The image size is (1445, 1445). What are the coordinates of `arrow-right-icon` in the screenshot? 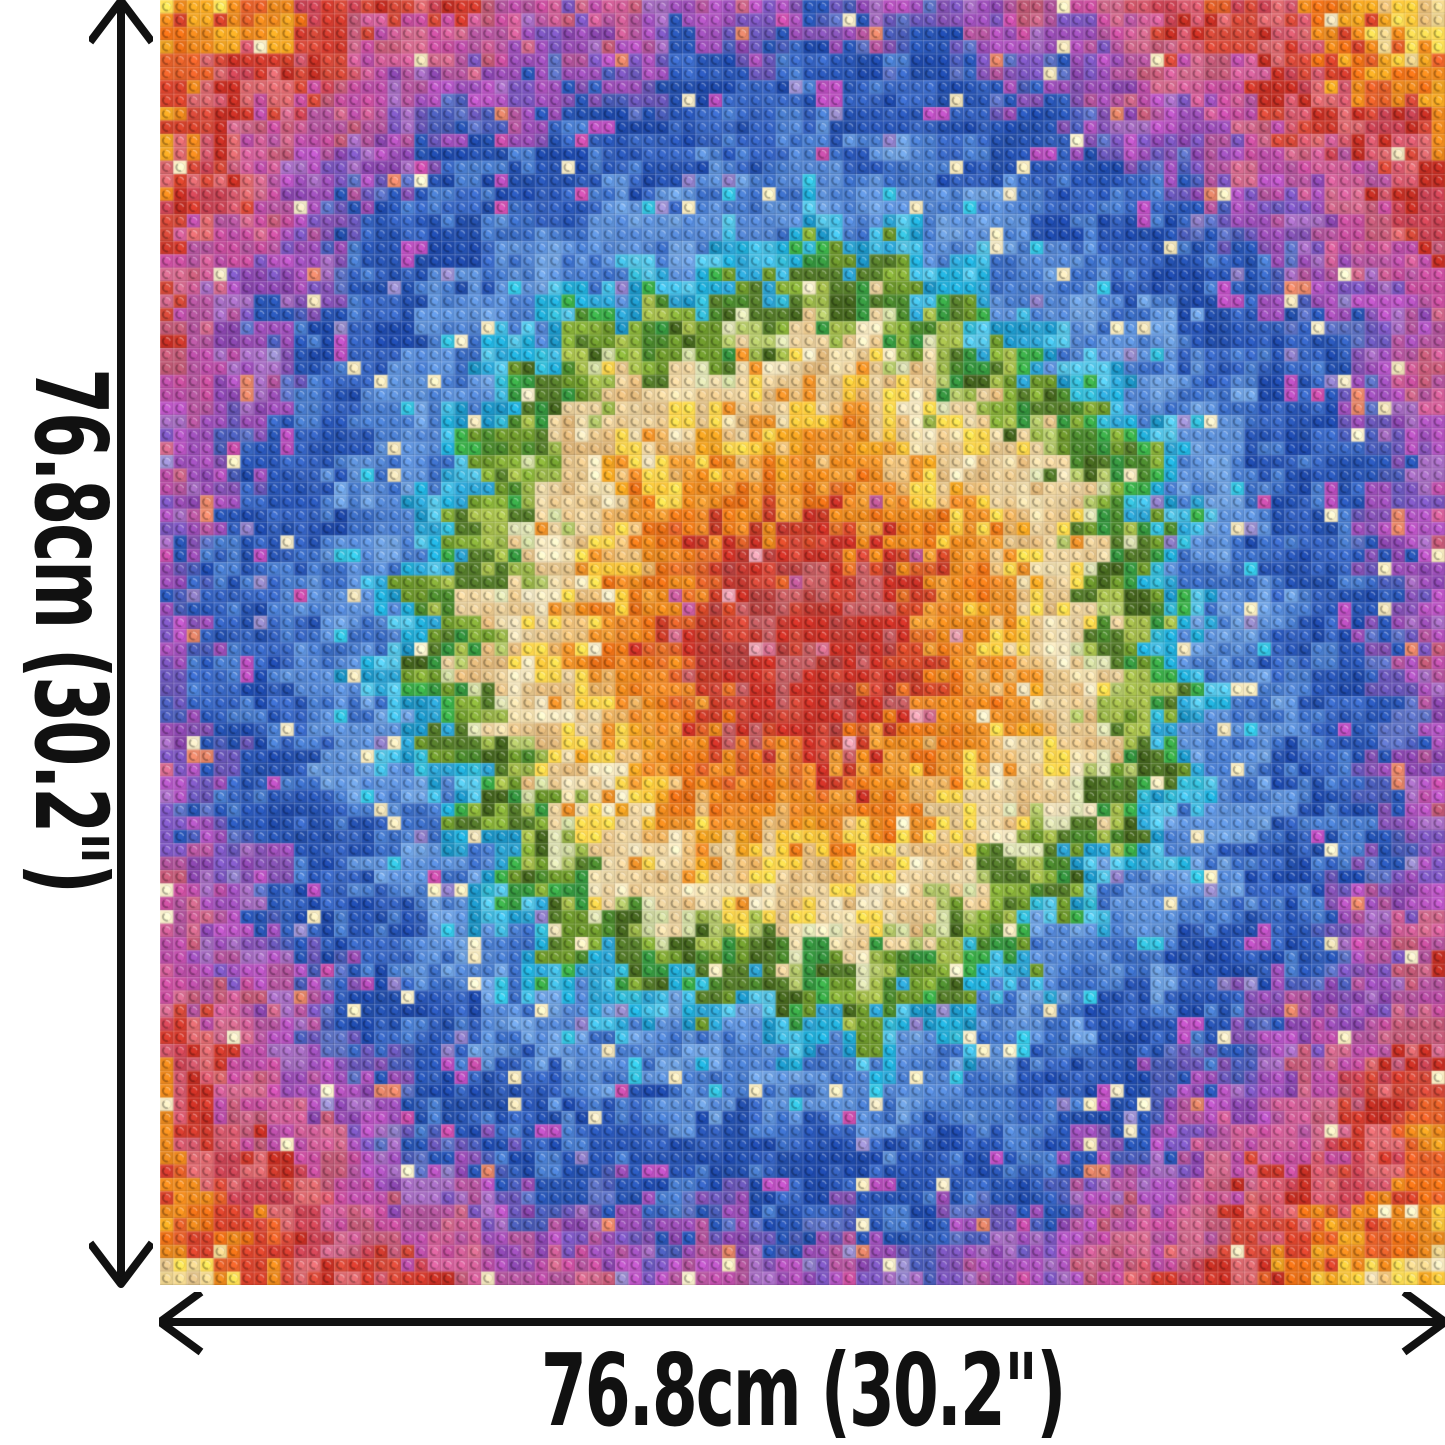 It's located at (1423, 1324).